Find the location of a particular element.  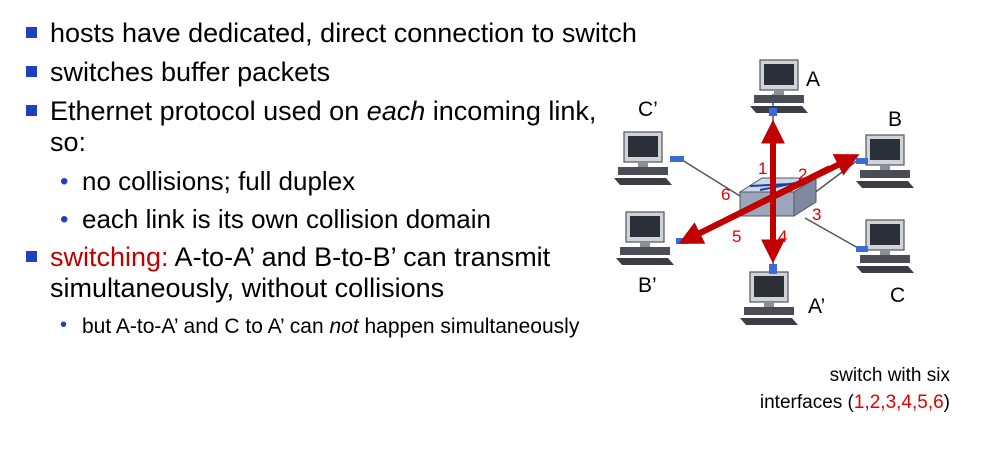

caption-line-1: switch with six is located at coordinates (889, 375).